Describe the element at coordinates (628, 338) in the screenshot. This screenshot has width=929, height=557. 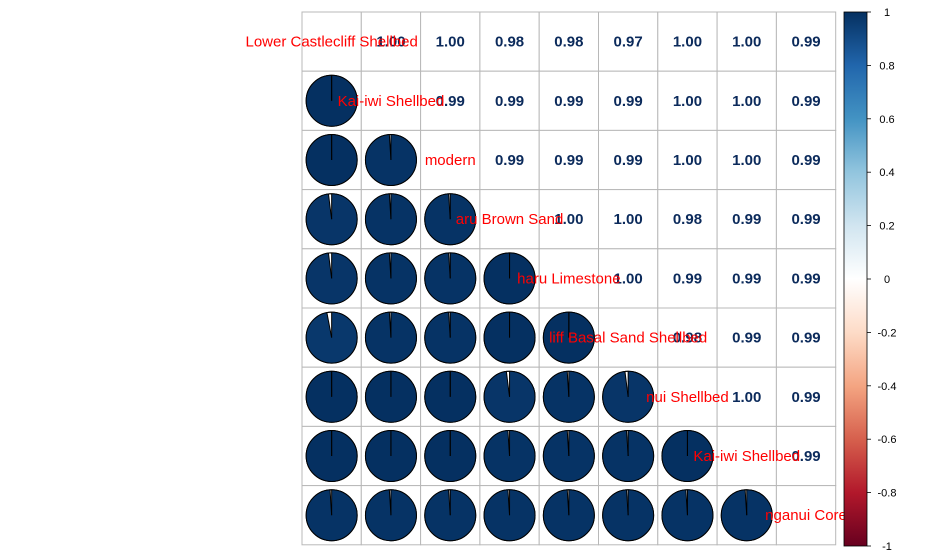
I see `variable-label: liff Basal Sand Shellbed` at that location.